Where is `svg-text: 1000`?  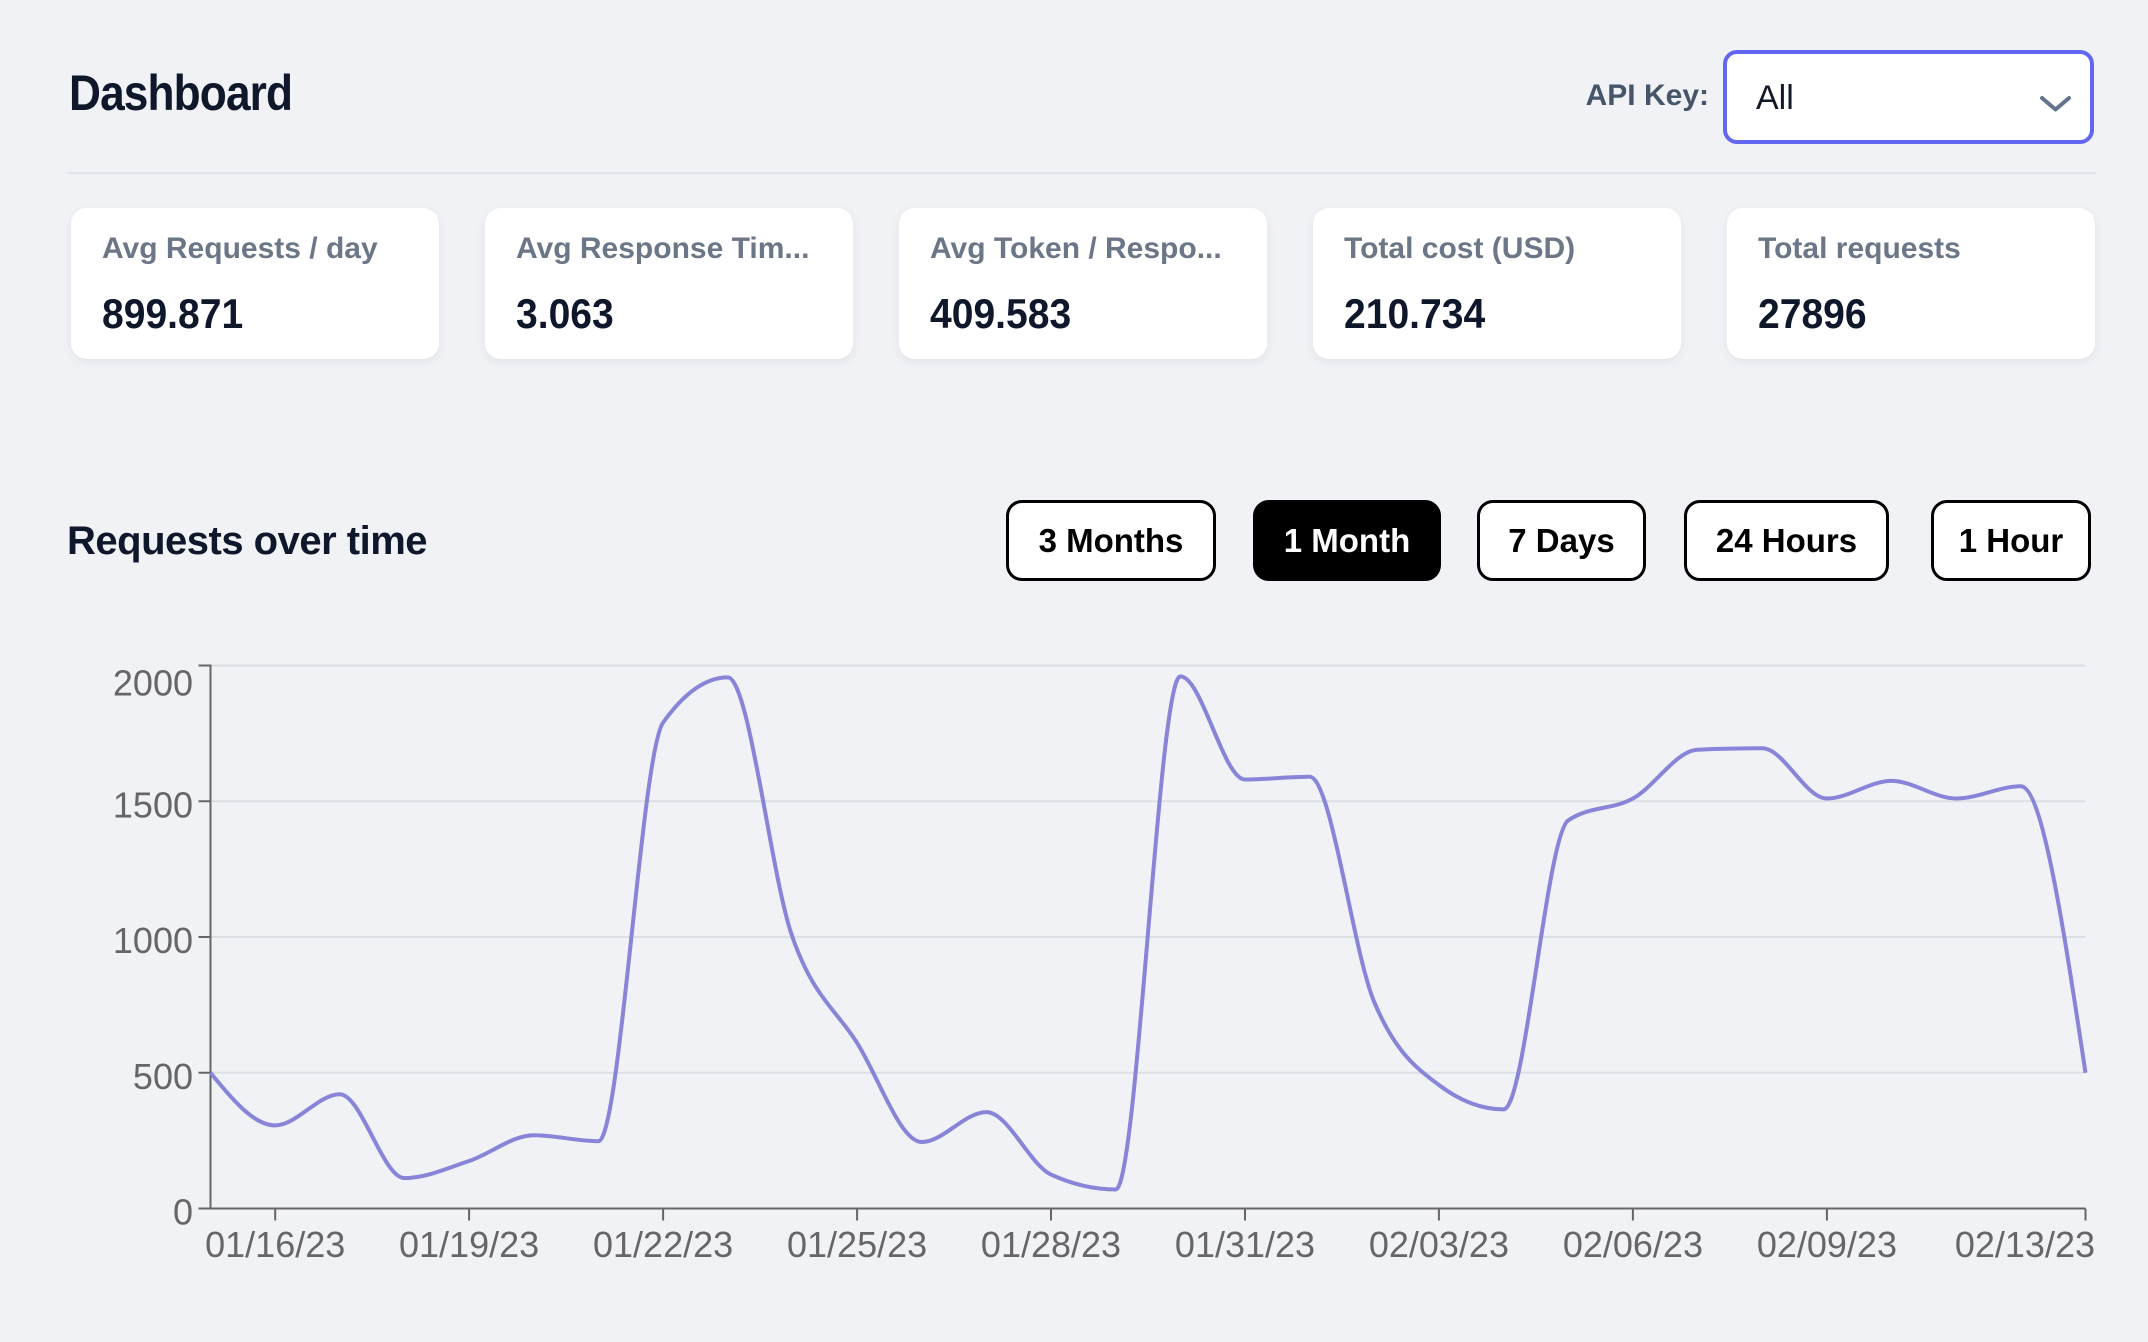
svg-text: 1000 is located at coordinates (153, 940).